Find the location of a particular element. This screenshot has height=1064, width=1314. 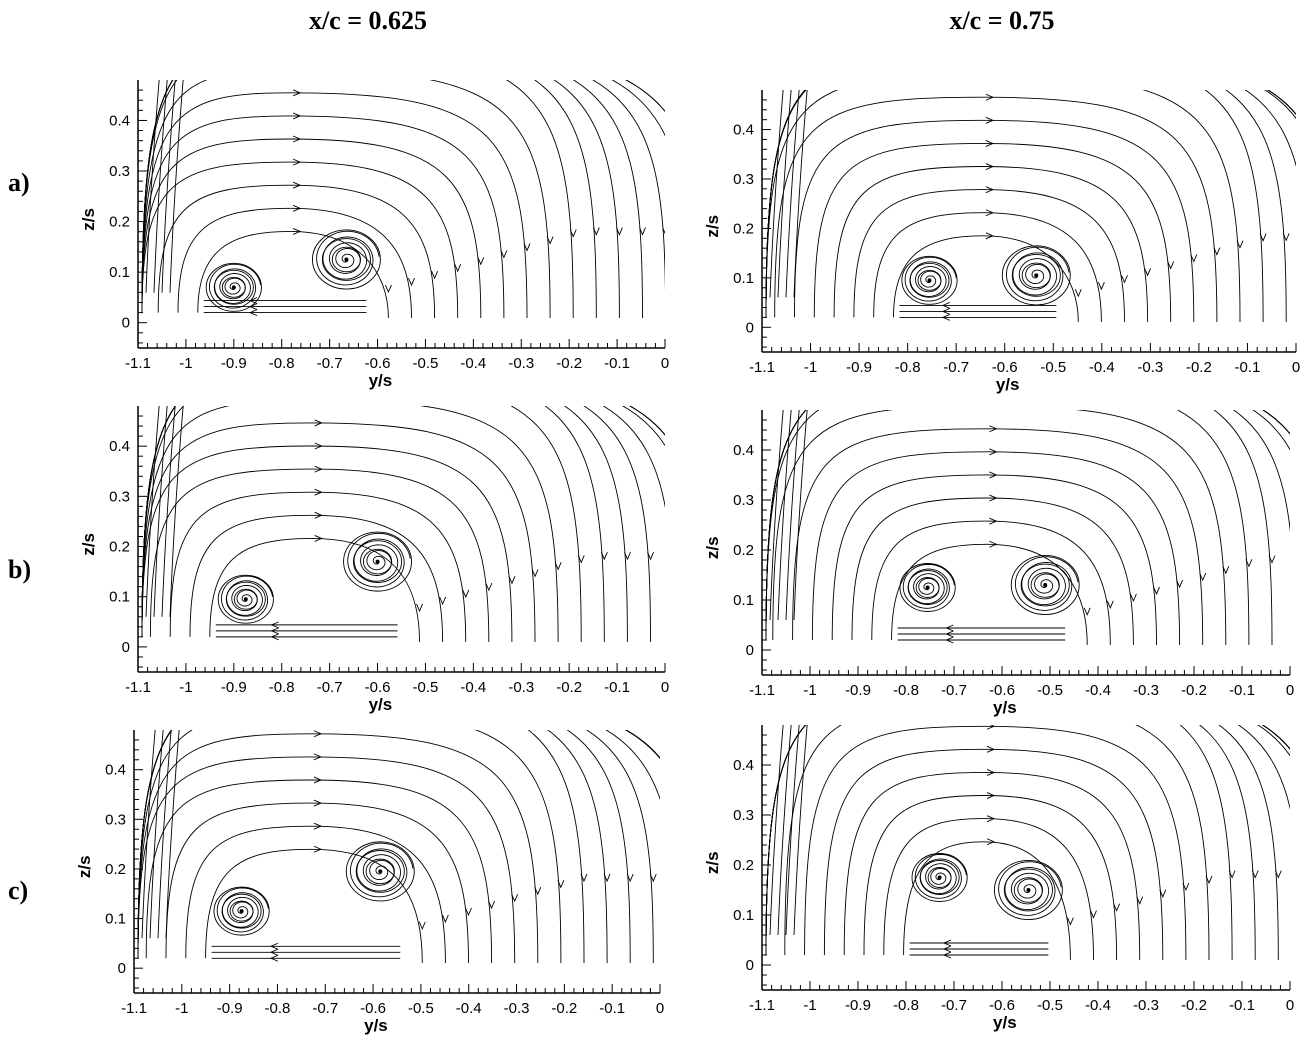

x-tick-label: 0 is located at coordinates (1296, 367).